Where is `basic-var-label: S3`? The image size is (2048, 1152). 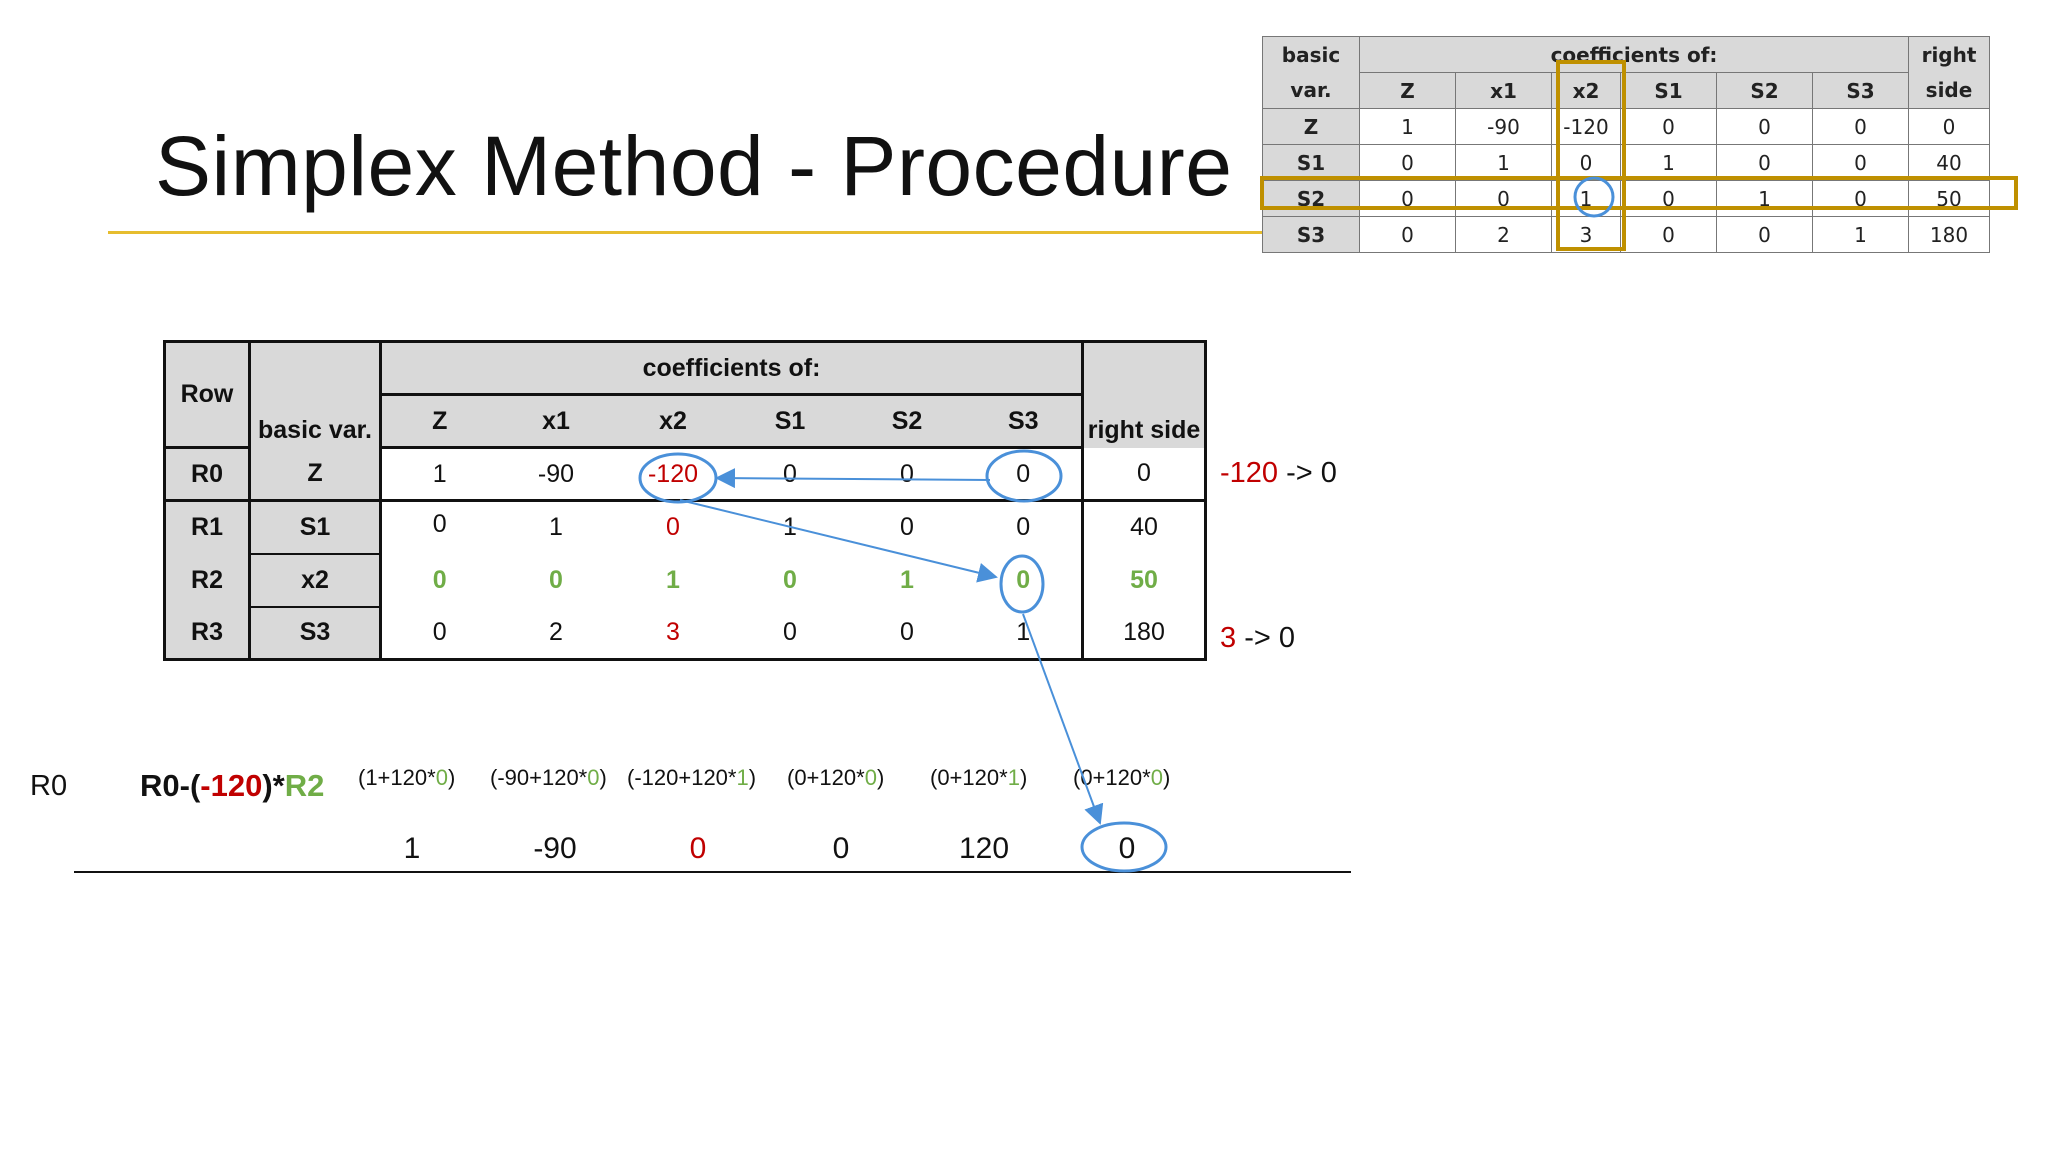
basic-var-label: S3 is located at coordinates (315, 633).